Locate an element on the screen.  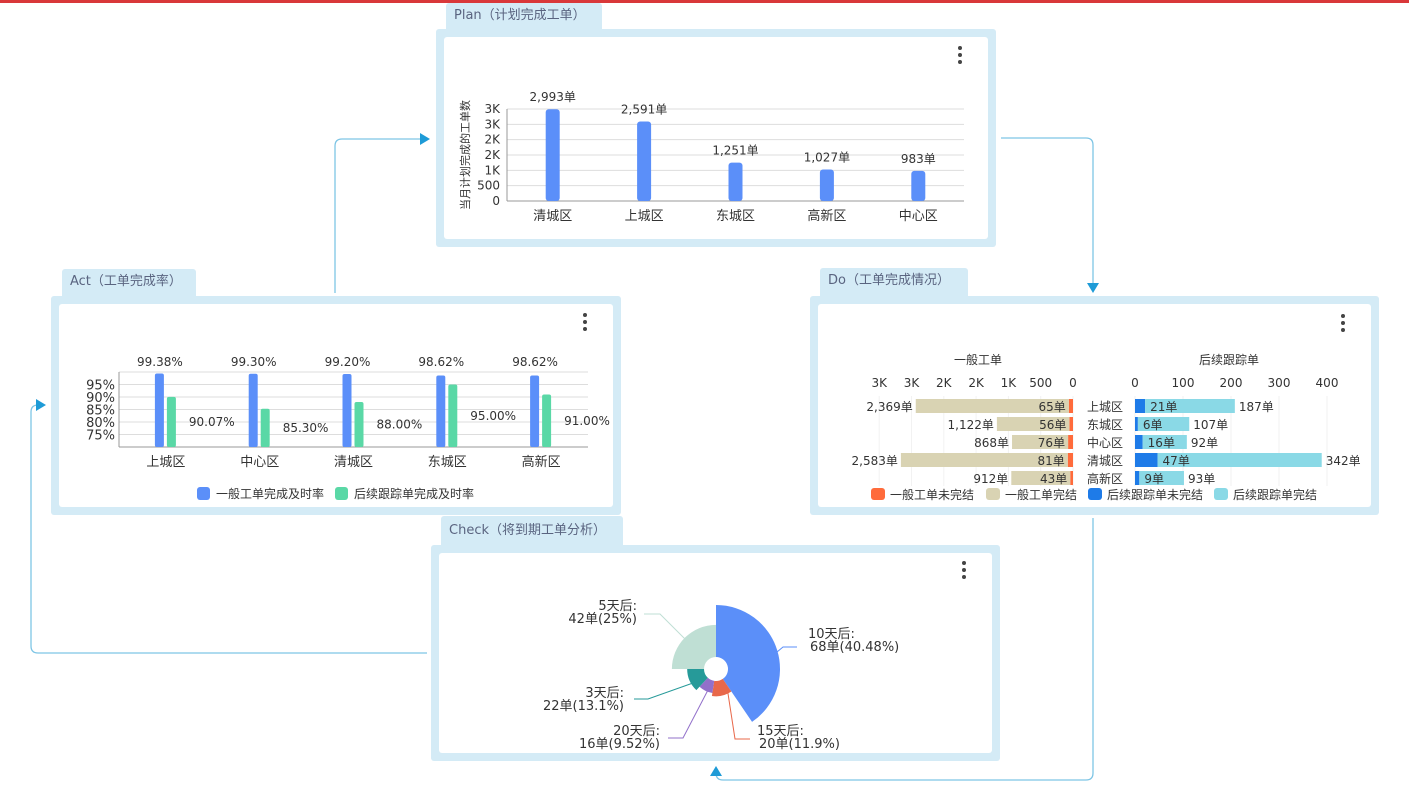
slice-label: 5天后: is located at coordinates (617, 606).